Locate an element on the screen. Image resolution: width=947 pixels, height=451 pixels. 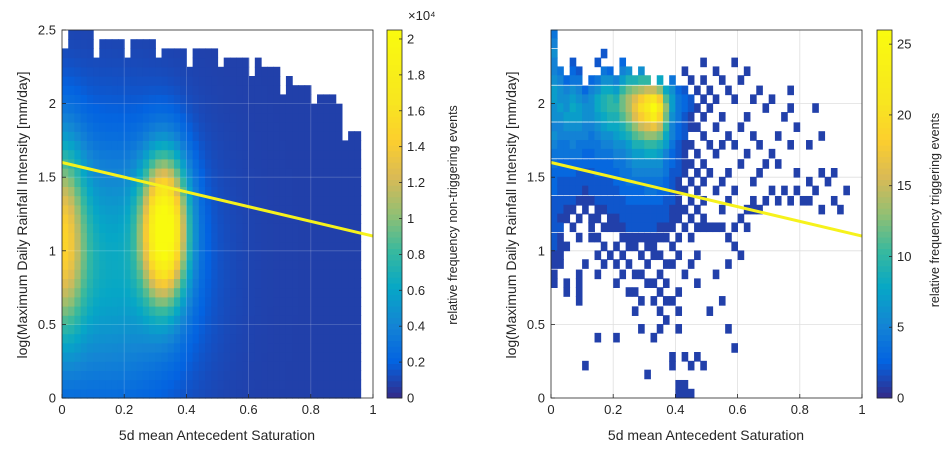
colorbar-tick-label: 1.2 is located at coordinates (416, 182).